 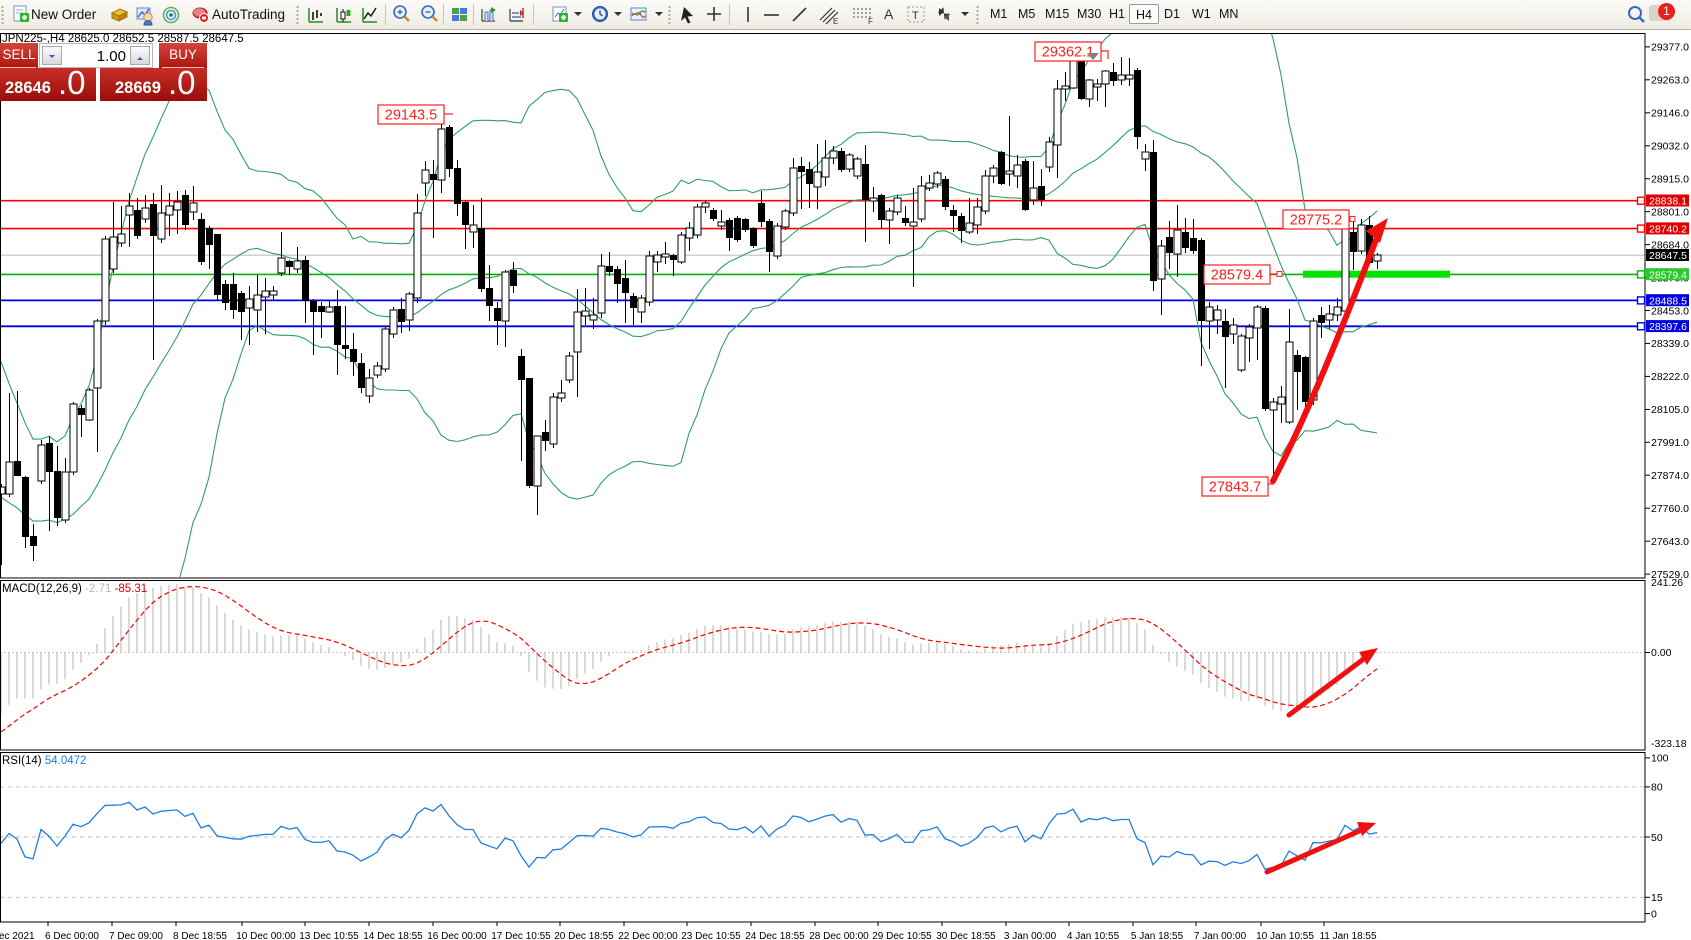 What do you see at coordinates (775, 935) in the screenshot?
I see `svg-text: 24 Dec 18:55` at bounding box center [775, 935].